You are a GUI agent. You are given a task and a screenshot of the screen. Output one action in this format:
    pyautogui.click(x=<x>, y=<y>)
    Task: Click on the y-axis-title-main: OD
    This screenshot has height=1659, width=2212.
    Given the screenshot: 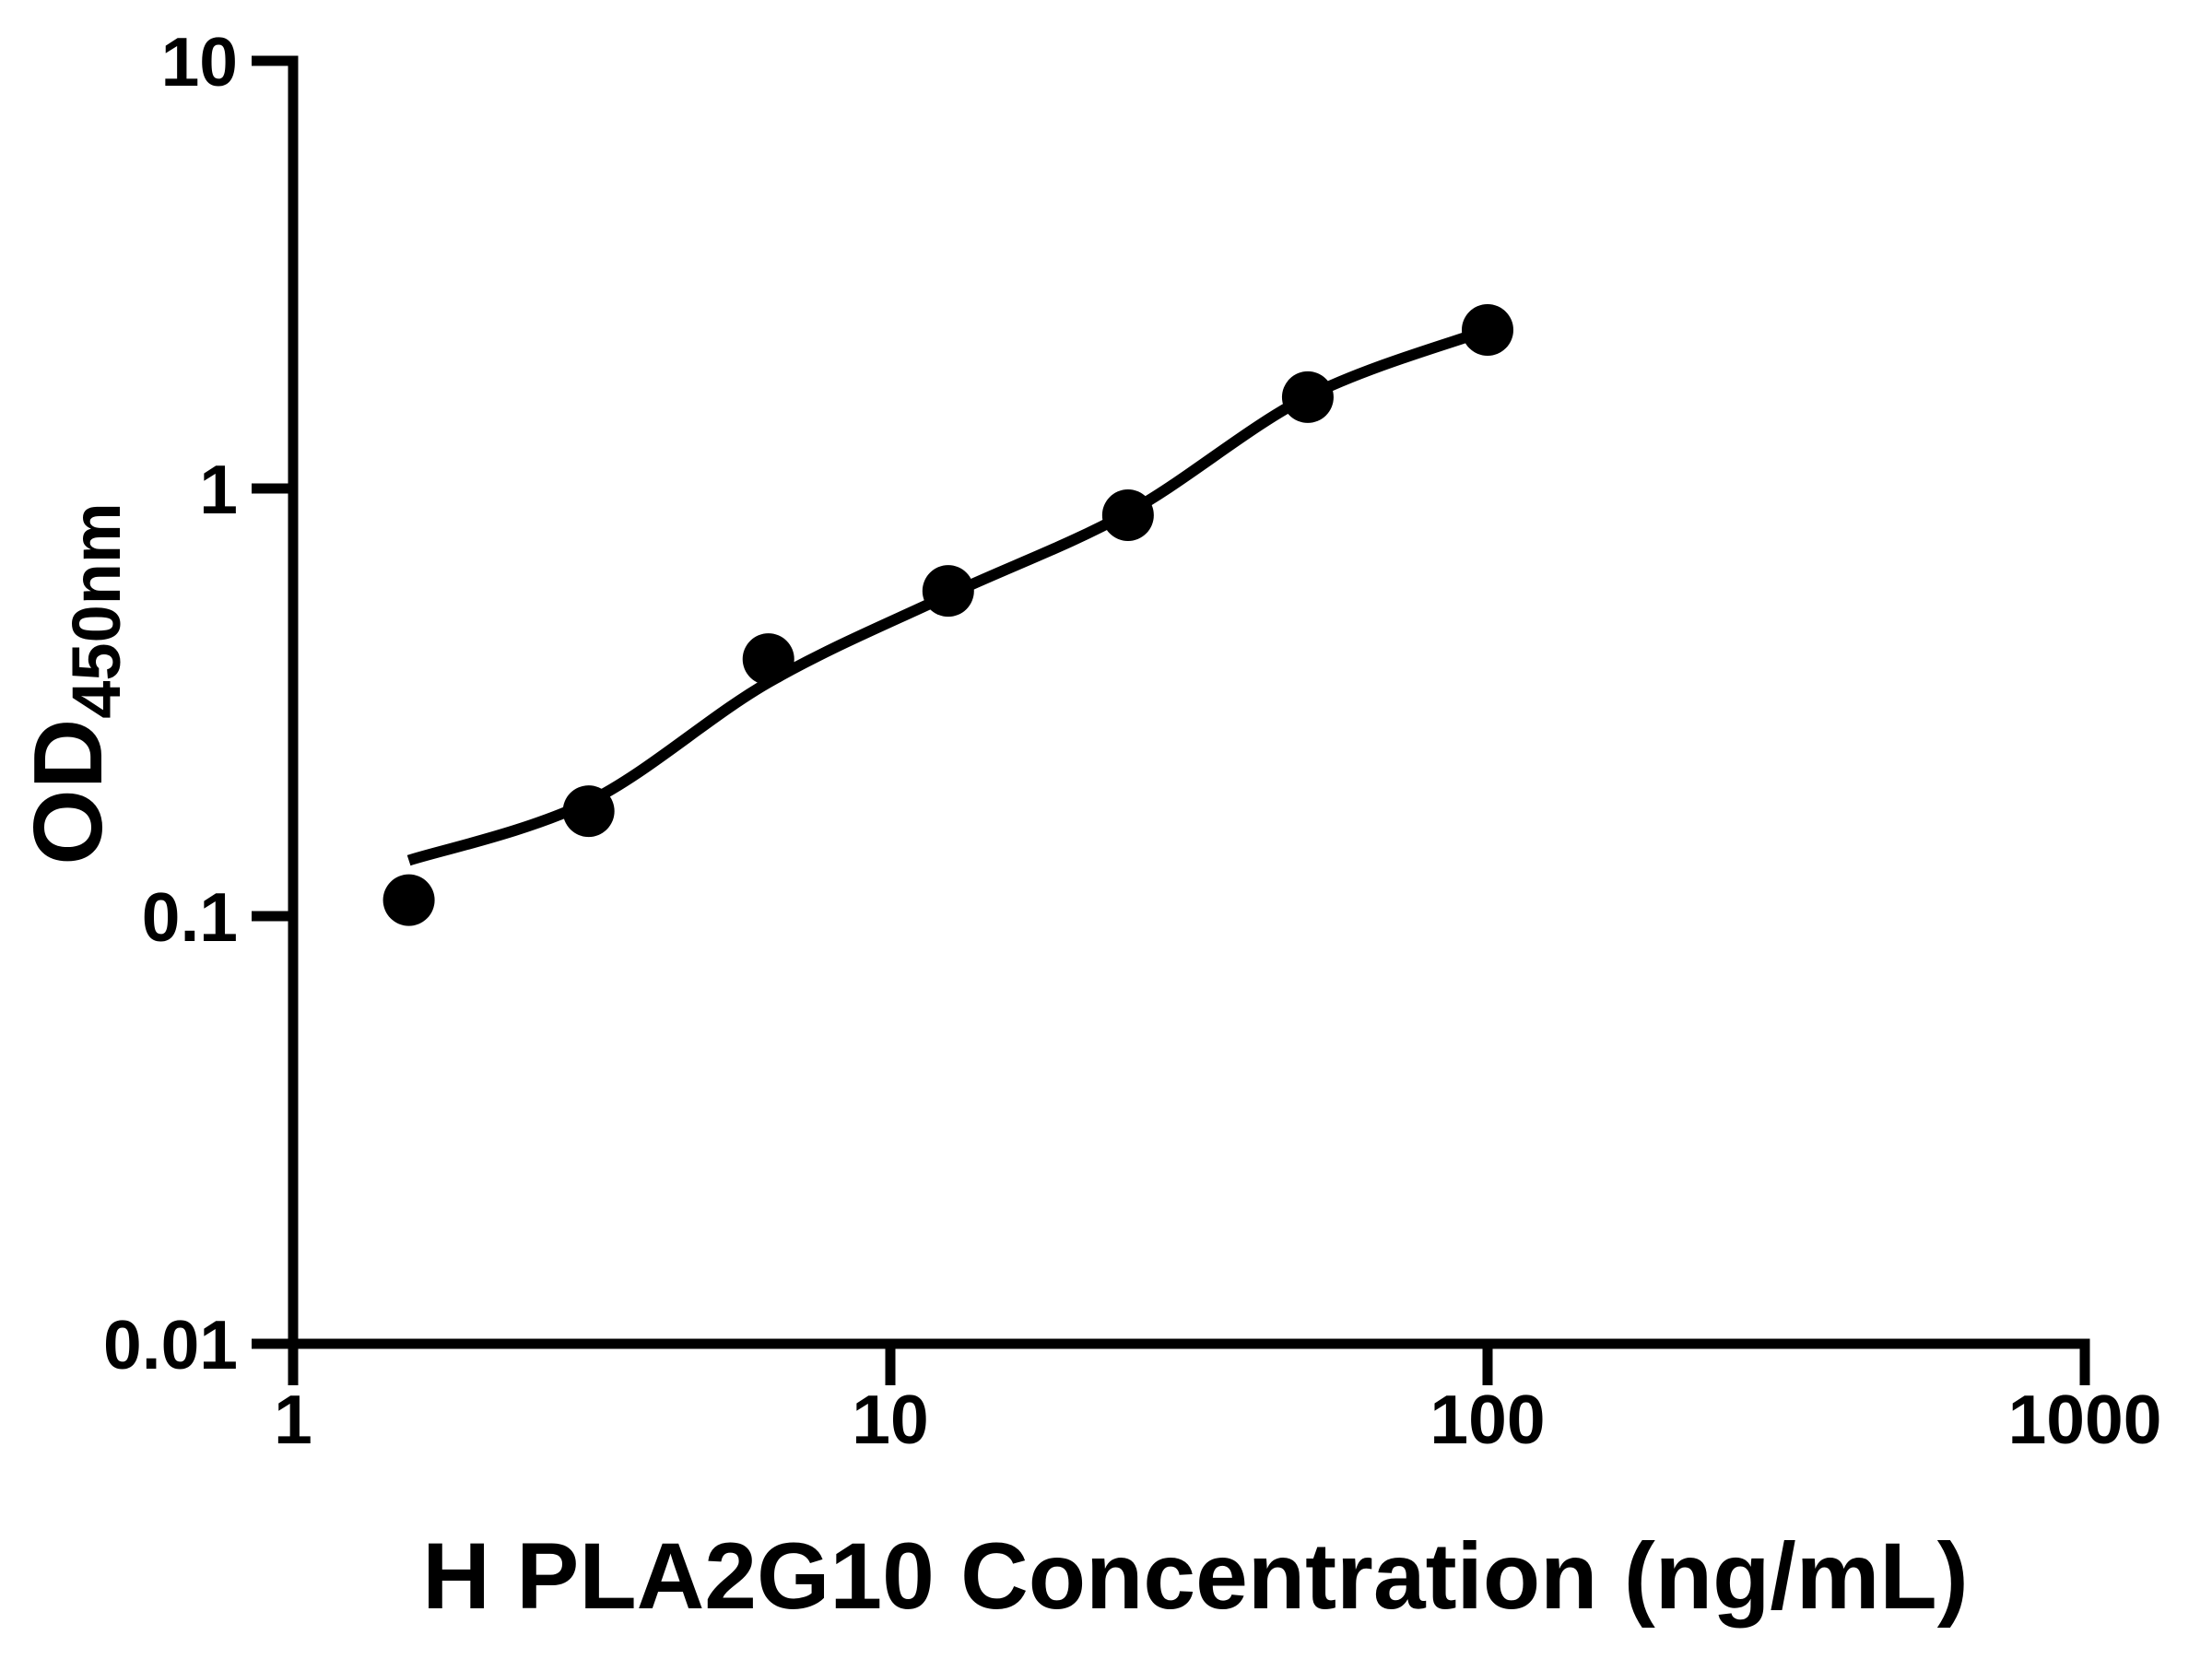 What is the action you would take?
    pyautogui.click(x=68, y=791)
    